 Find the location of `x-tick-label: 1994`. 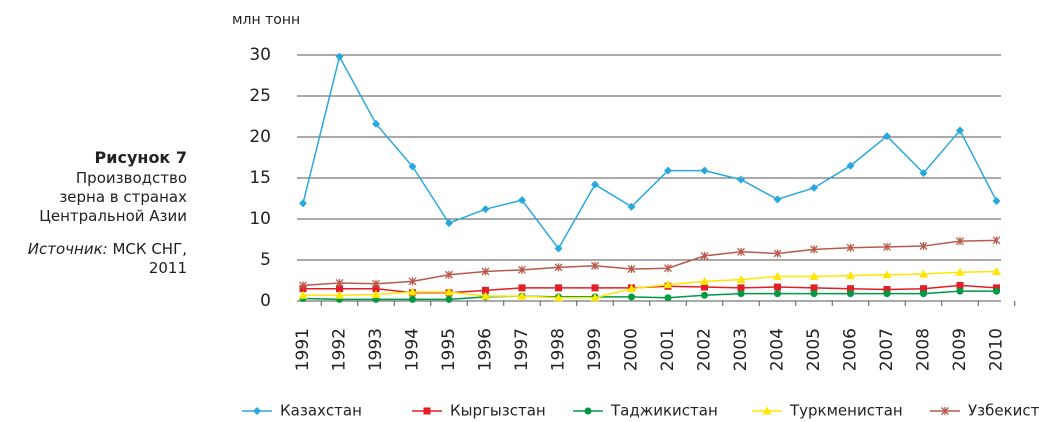

x-tick-label: 1994 is located at coordinates (413, 349).